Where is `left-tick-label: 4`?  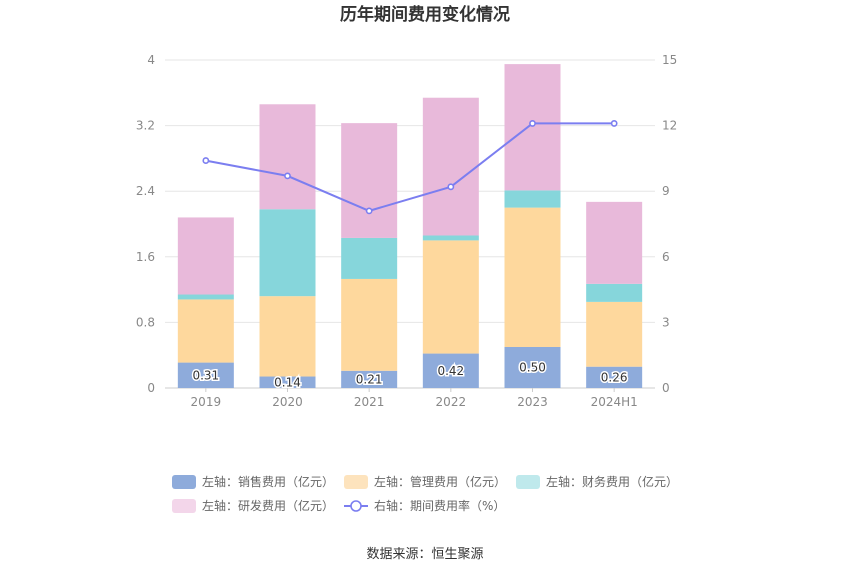 left-tick-label: 4 is located at coordinates (151, 60).